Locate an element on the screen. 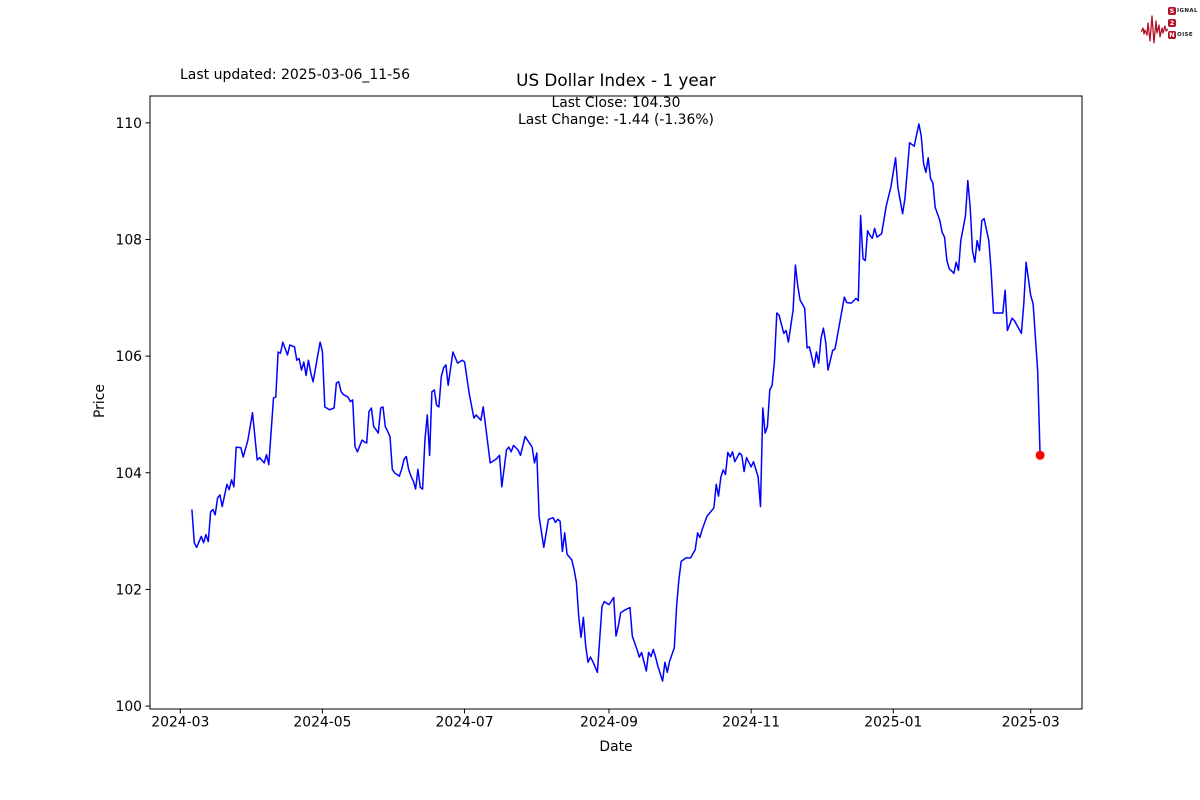 The width and height of the screenshot is (1200, 800). logo-text-oise: OISE is located at coordinates (1185, 35).